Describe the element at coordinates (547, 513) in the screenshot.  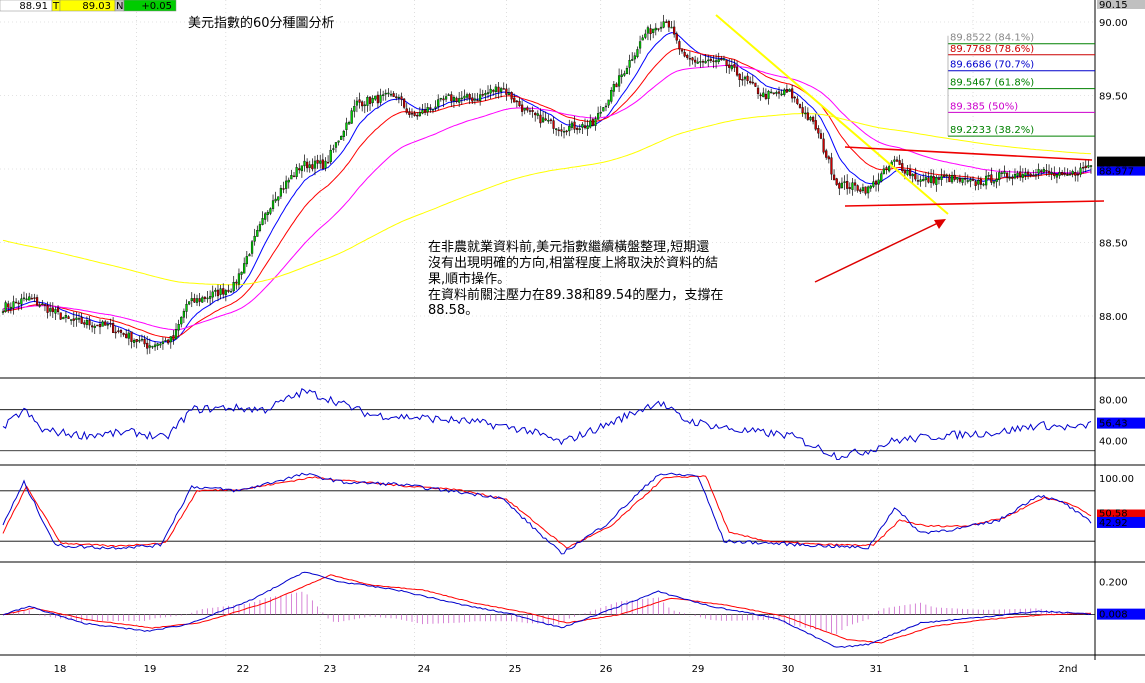
I see `stoch-k-line` at that location.